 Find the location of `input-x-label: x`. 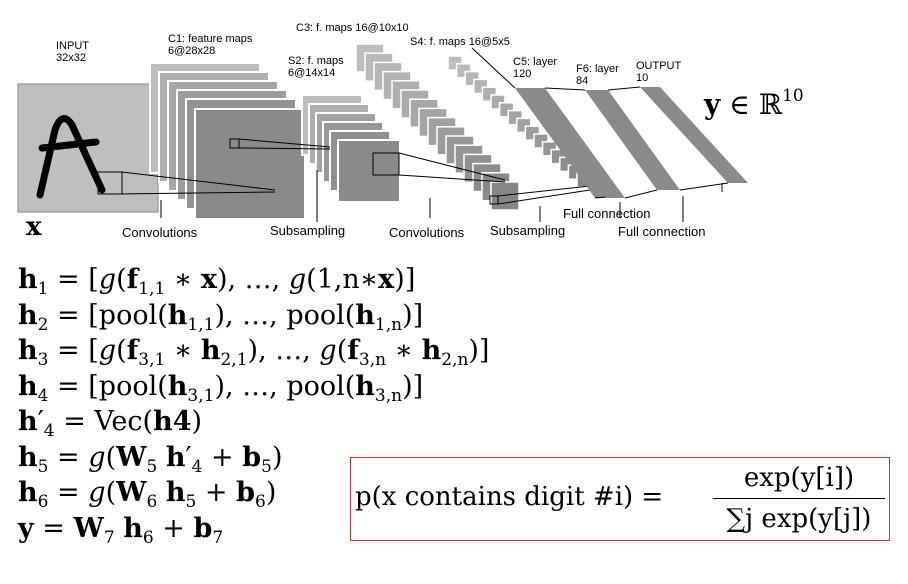

input-x-label: x is located at coordinates (34, 227).